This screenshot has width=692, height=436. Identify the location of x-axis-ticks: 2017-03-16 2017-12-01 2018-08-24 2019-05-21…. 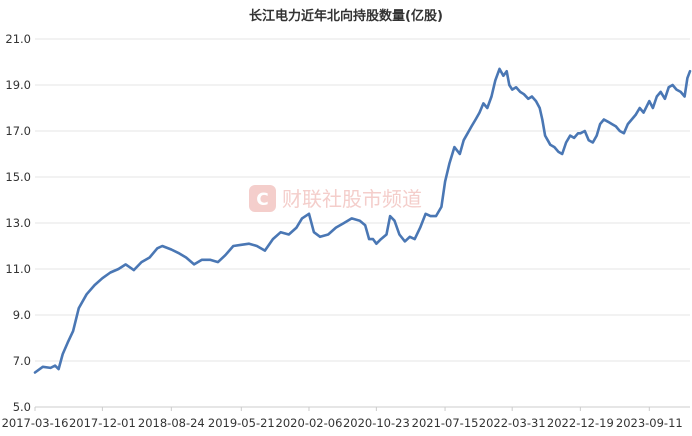
(342, 418).